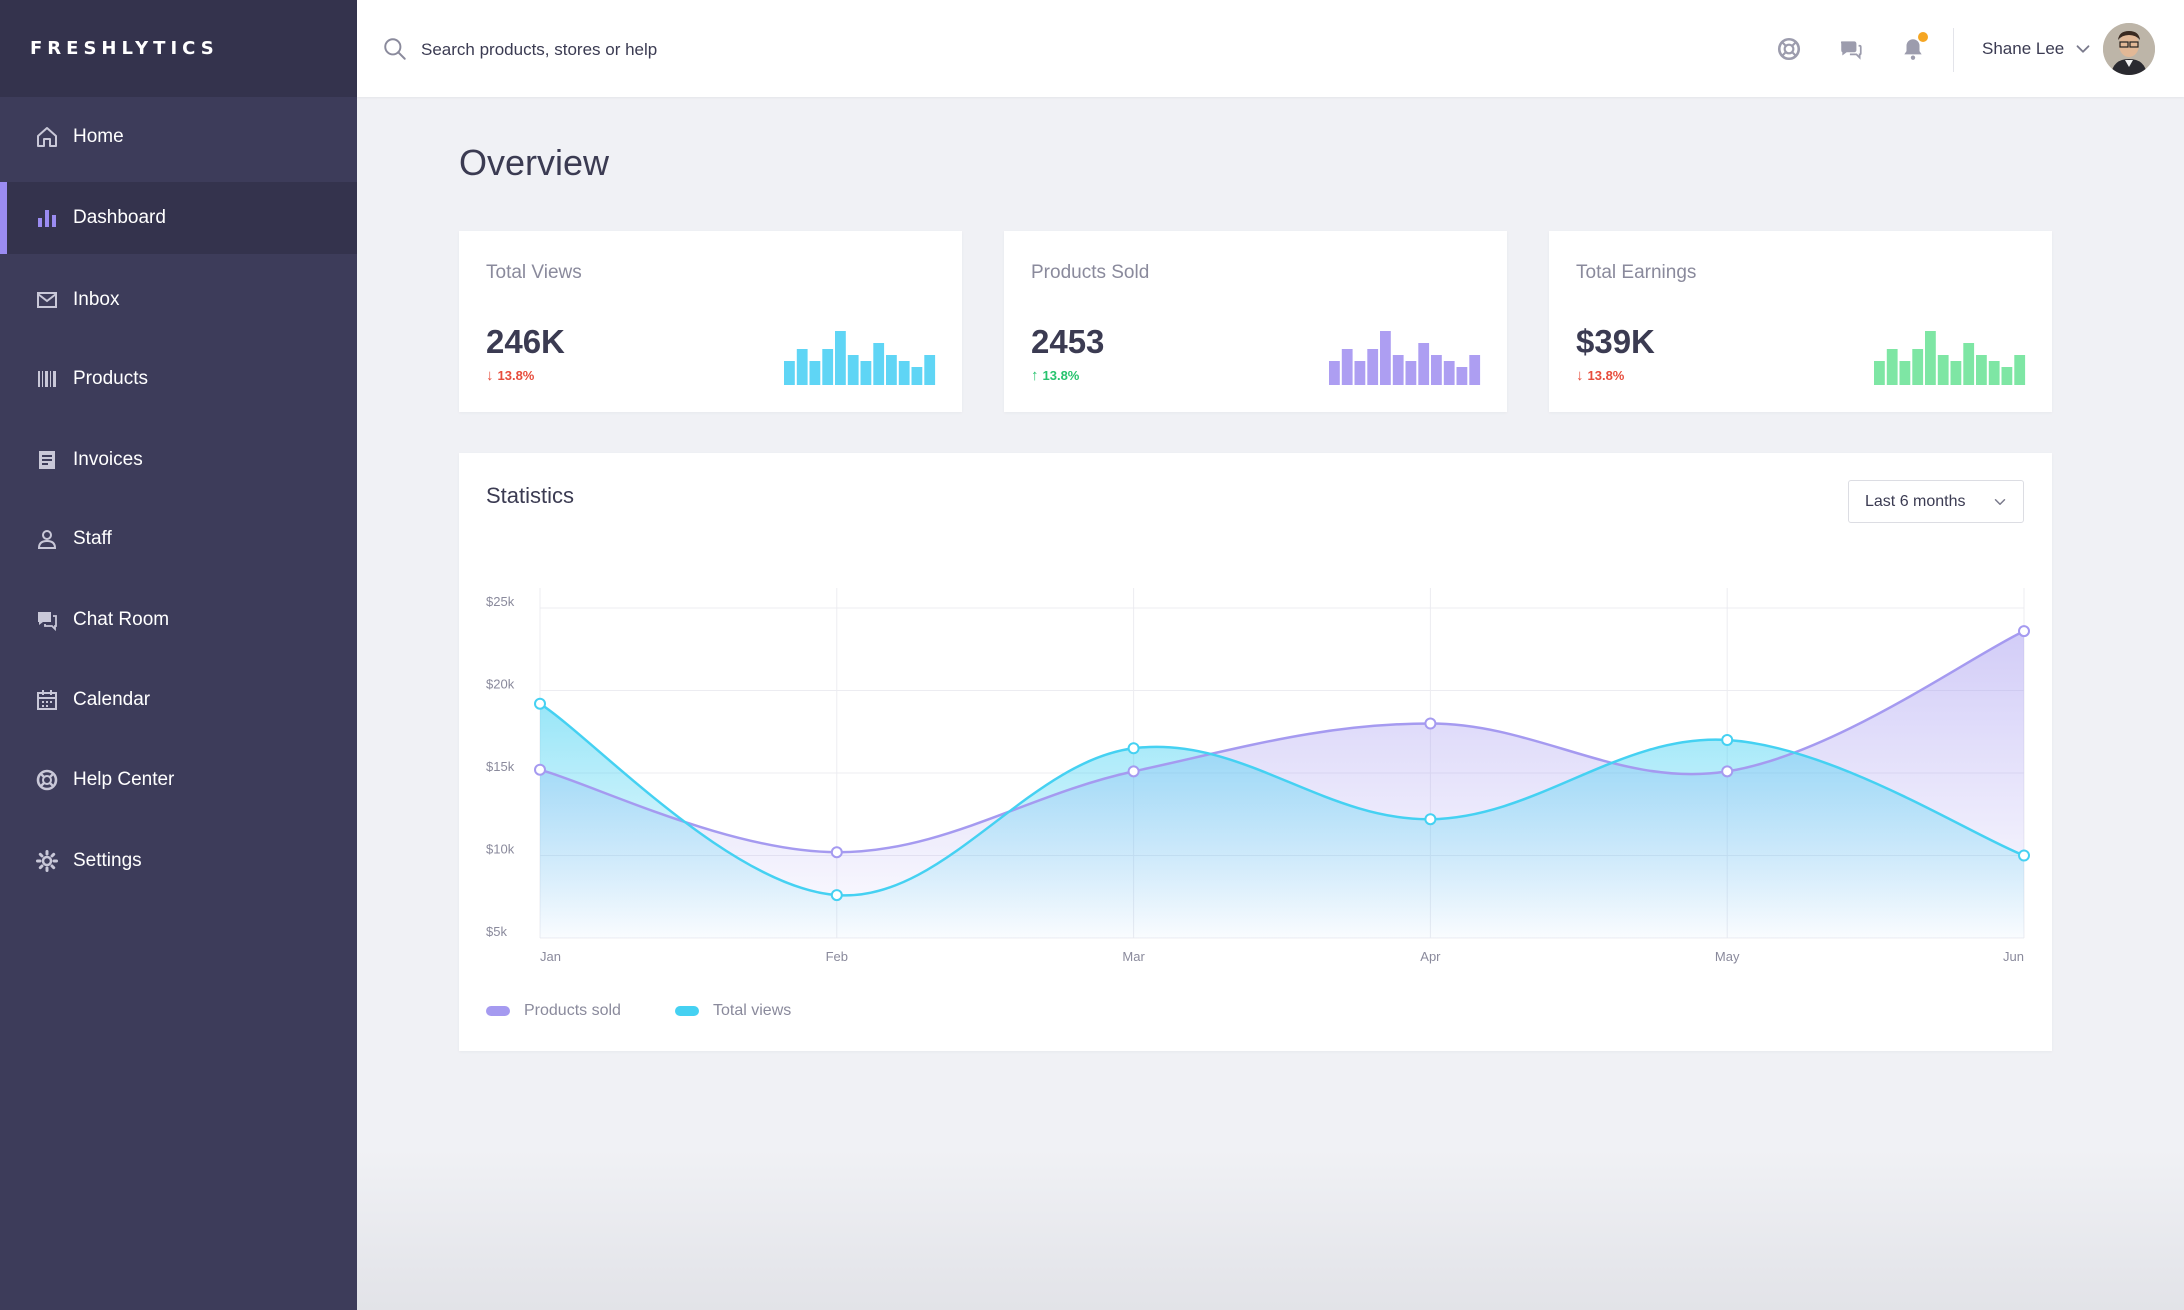 The height and width of the screenshot is (1310, 2184). Describe the element at coordinates (1913, 48) in the screenshot. I see `bell-icon` at that location.